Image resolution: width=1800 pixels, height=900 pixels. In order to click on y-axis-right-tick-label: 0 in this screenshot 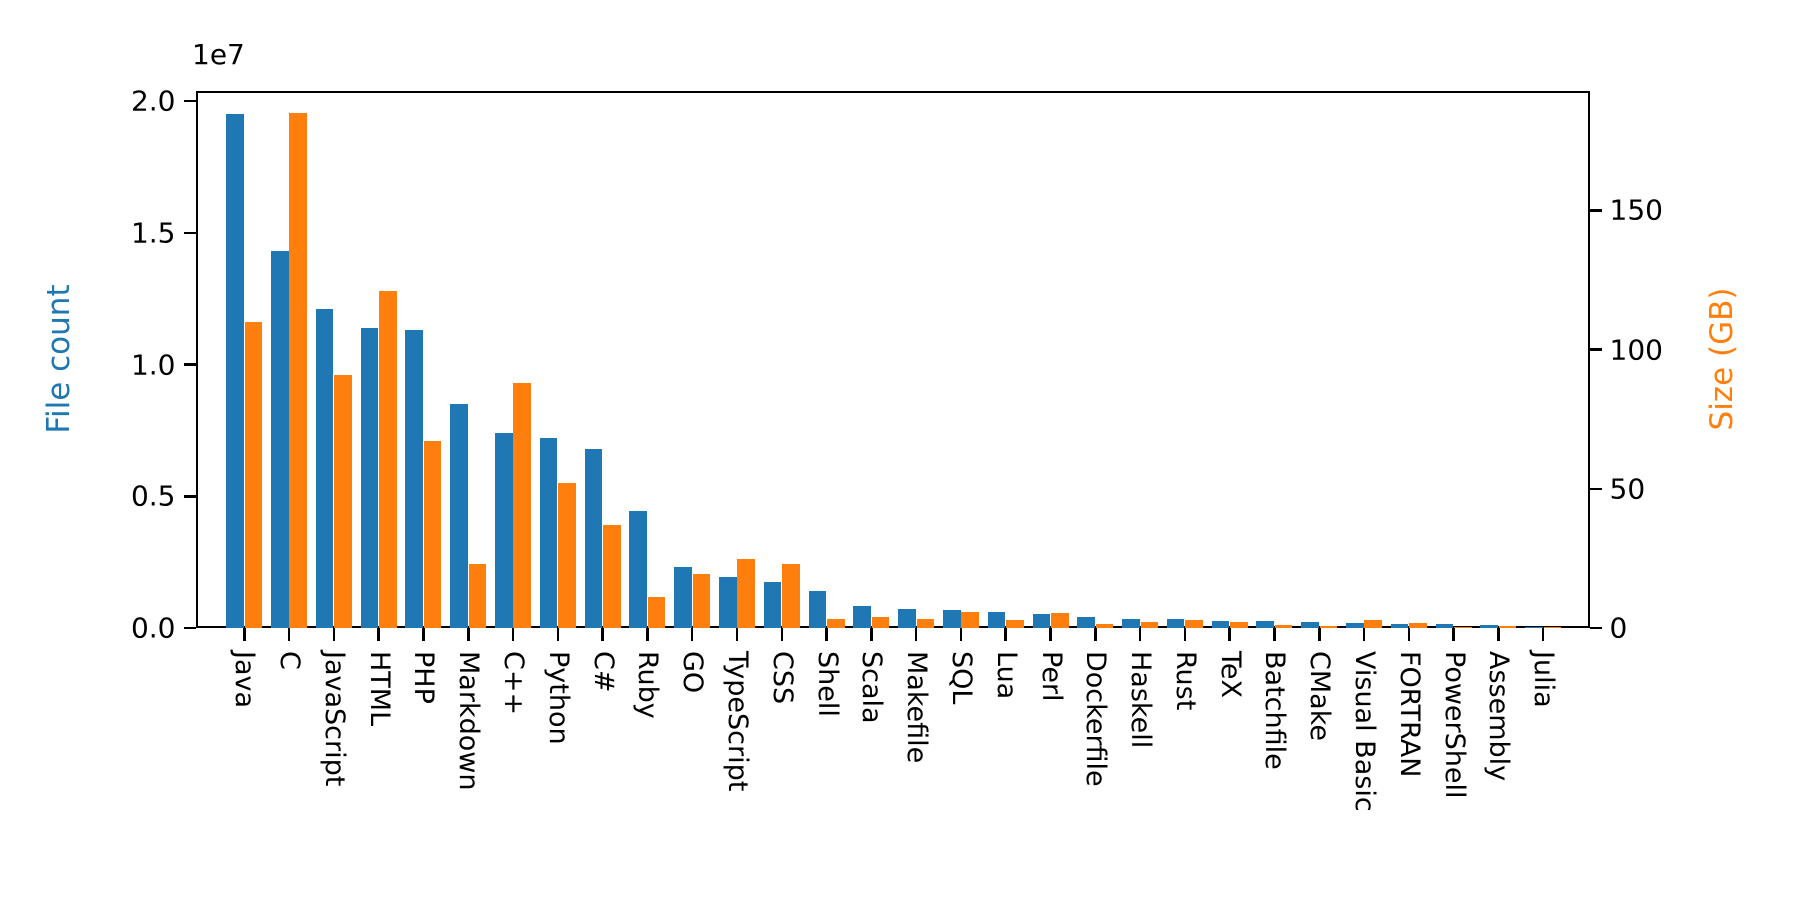, I will do `click(1618, 628)`.